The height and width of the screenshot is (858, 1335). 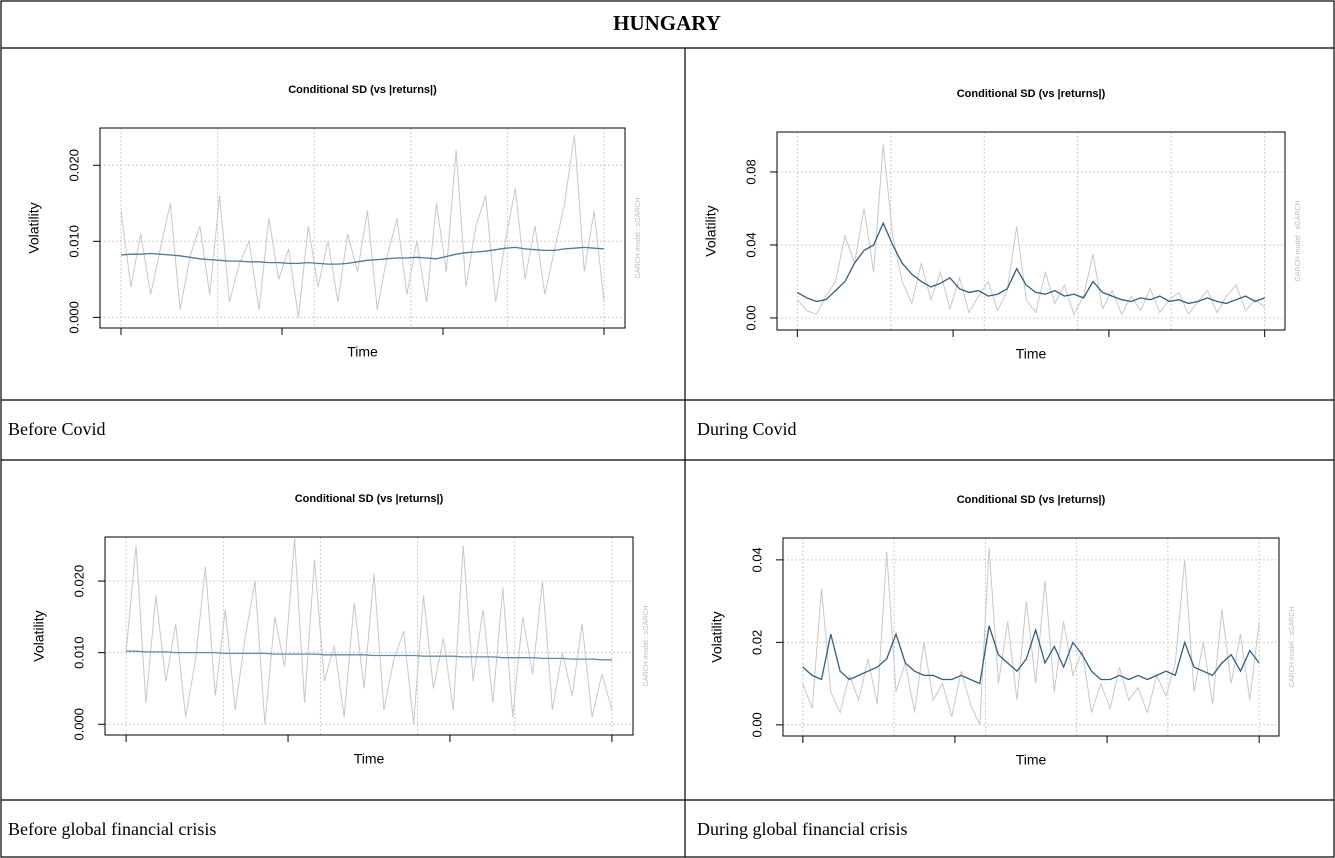 What do you see at coordinates (56, 429) in the screenshot?
I see `caption: Before Covid` at bounding box center [56, 429].